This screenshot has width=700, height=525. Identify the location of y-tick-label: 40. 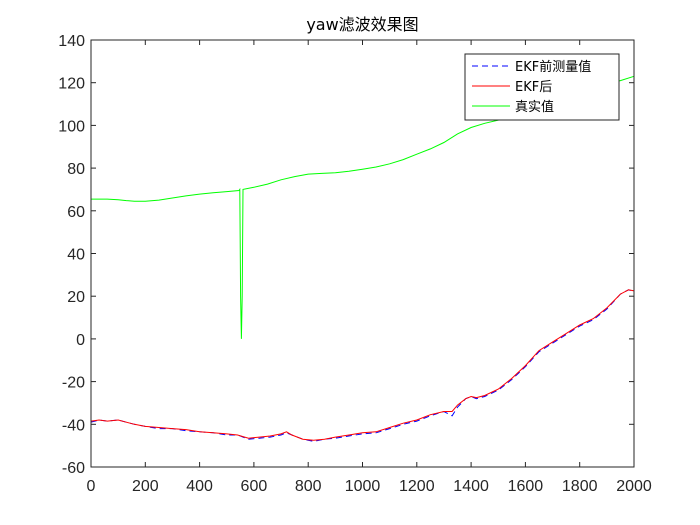
(76, 255).